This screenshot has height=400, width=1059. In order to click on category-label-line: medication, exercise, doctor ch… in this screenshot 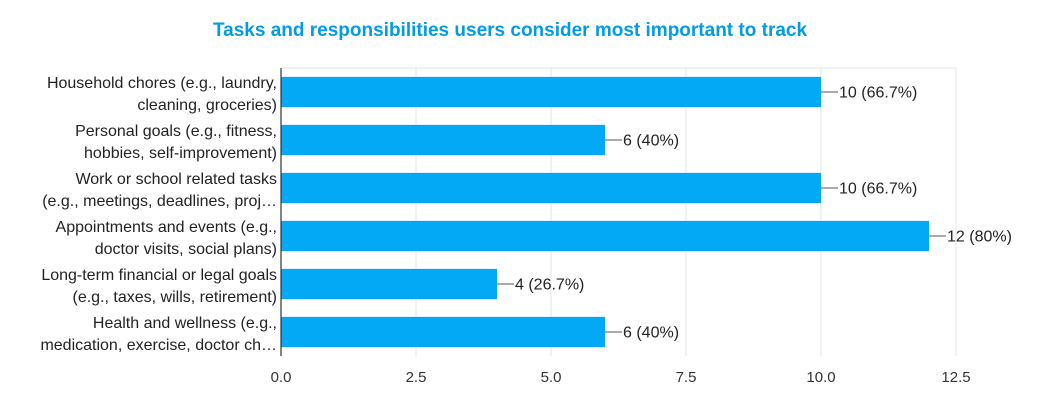, I will do `click(158, 345)`.